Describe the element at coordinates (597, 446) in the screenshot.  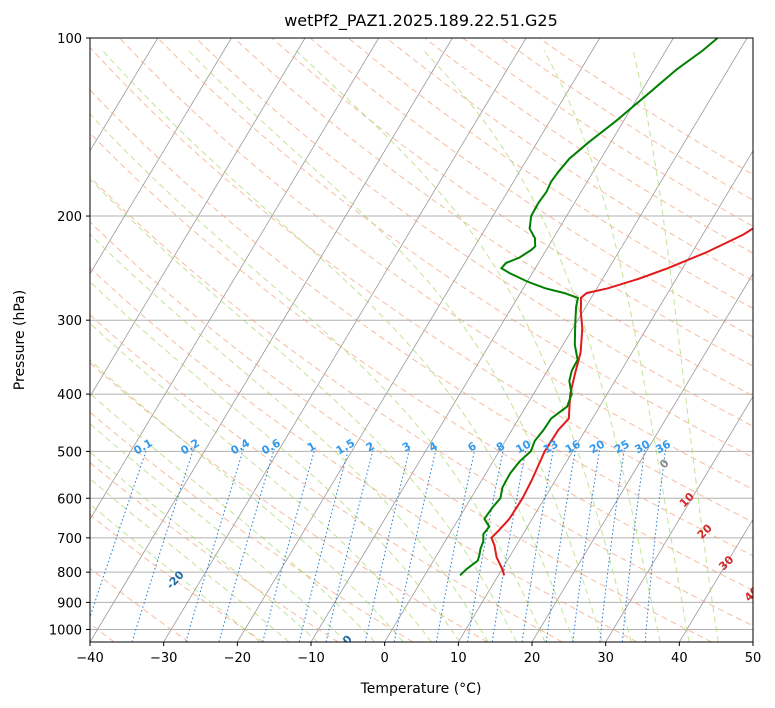
I see `mixing-ratio-label: 20` at that location.